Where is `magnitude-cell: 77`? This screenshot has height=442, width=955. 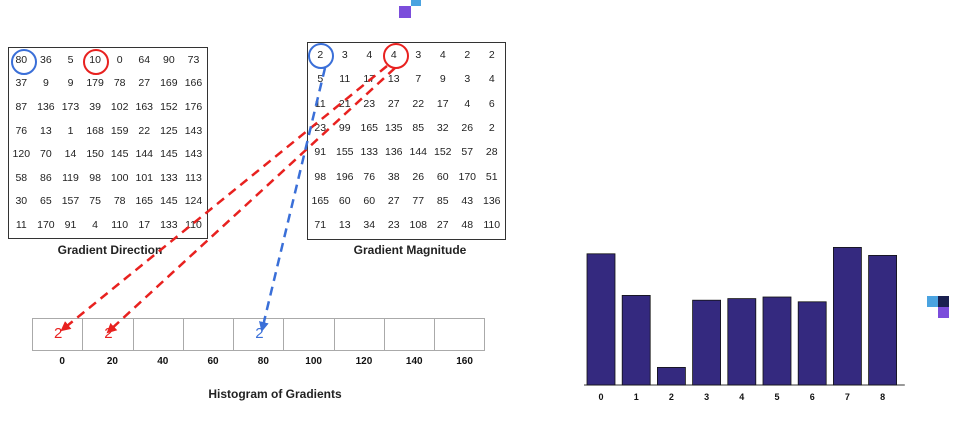
magnitude-cell: 77 is located at coordinates (418, 200).